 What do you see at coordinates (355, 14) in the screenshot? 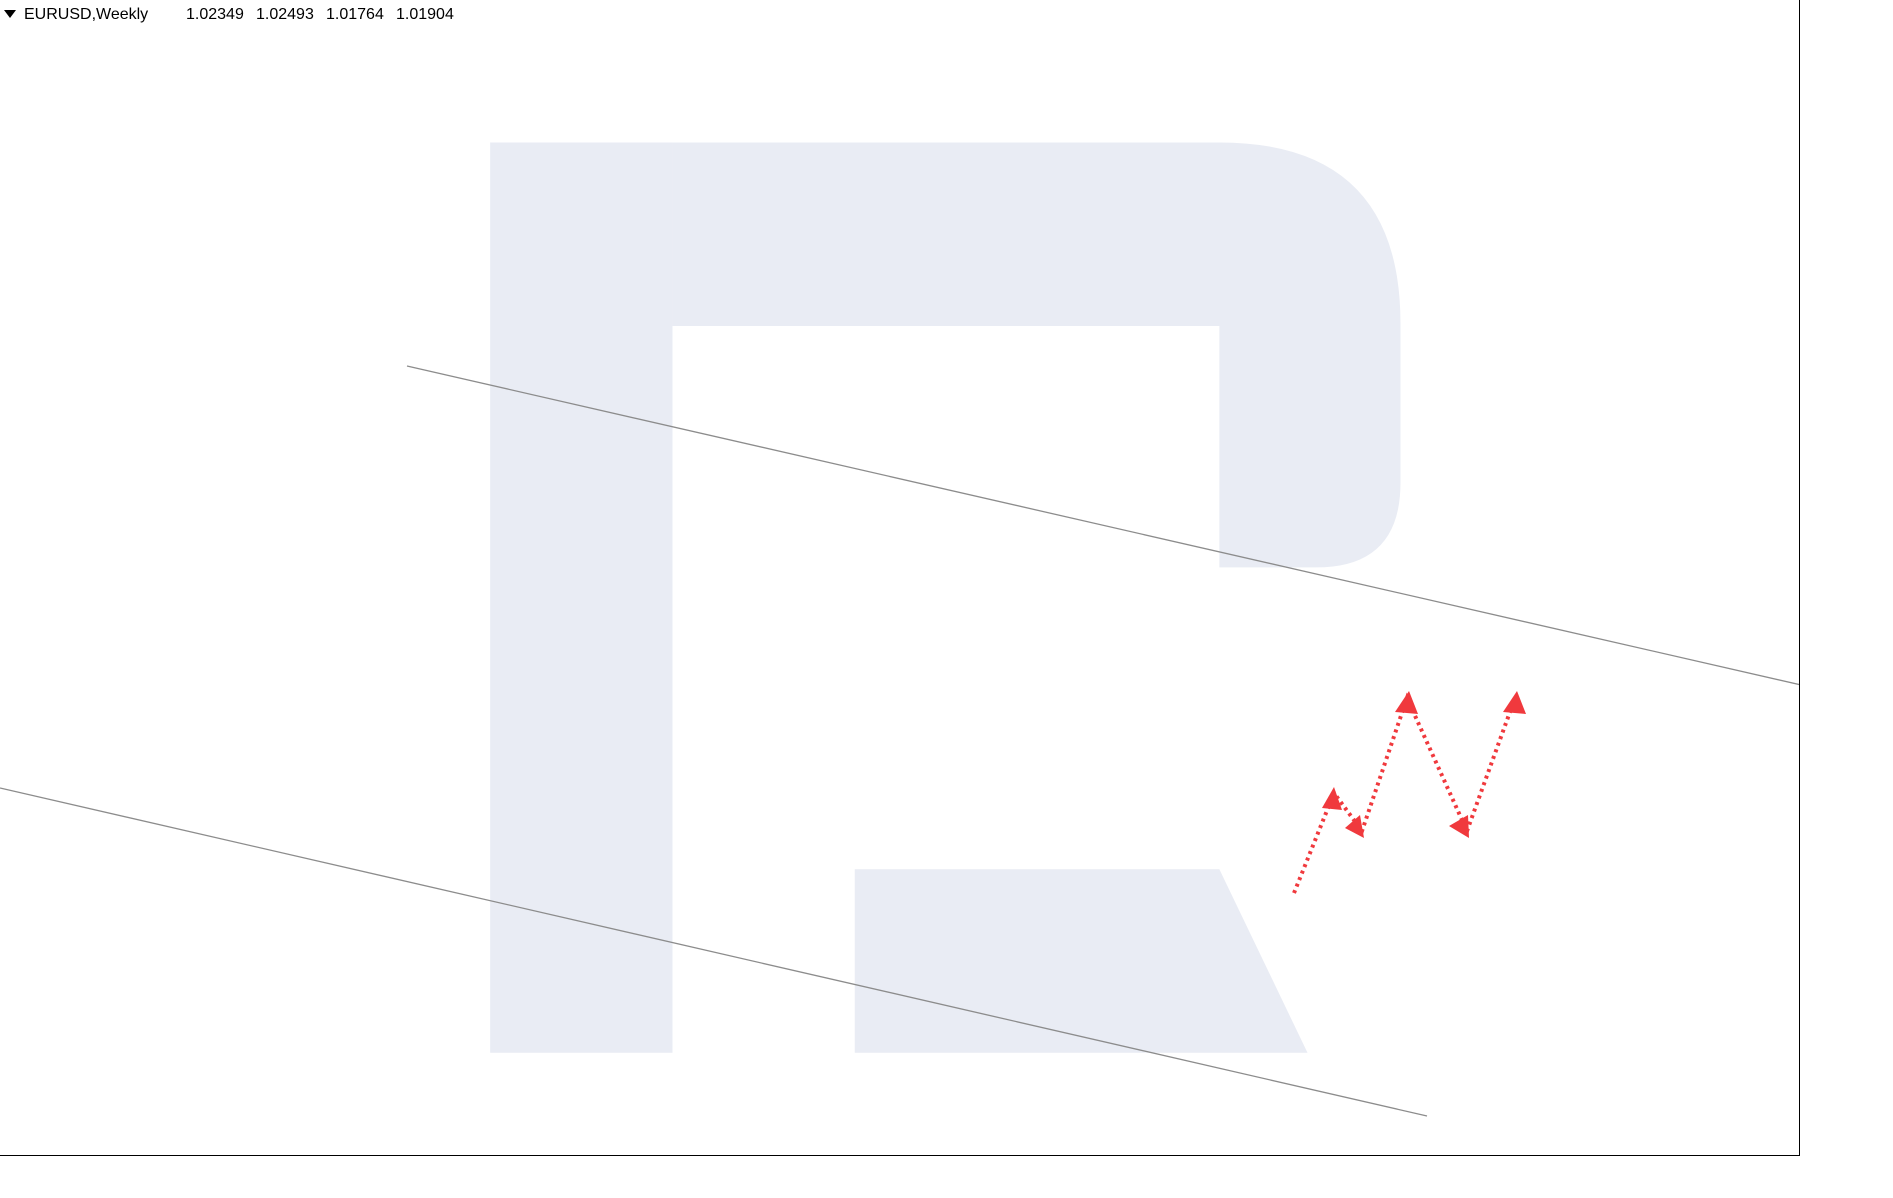
I see `header-low: 1.01764` at bounding box center [355, 14].